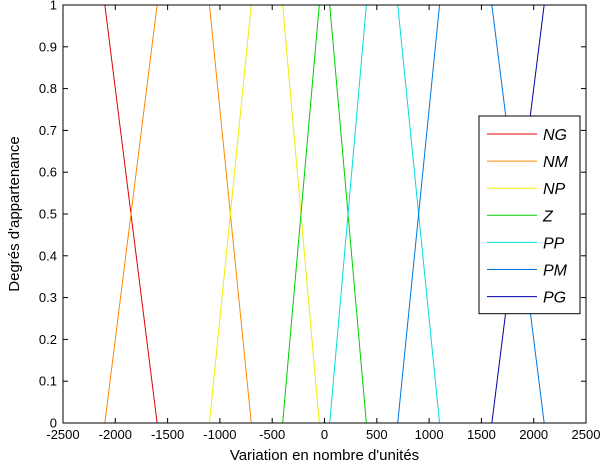 This screenshot has width=603, height=470. What do you see at coordinates (529, 215) in the screenshot?
I see `legend: NG NM NP Z PP PM PG` at bounding box center [529, 215].